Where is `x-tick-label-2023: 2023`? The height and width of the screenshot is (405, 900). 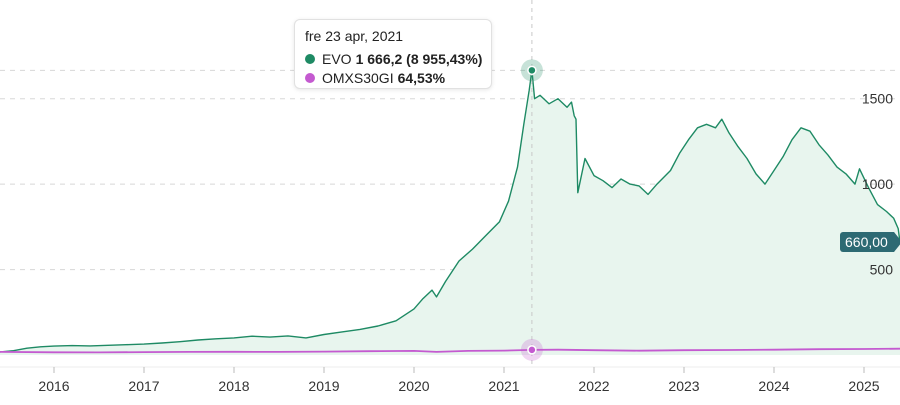 x-tick-label-2023: 2023 is located at coordinates (683, 386).